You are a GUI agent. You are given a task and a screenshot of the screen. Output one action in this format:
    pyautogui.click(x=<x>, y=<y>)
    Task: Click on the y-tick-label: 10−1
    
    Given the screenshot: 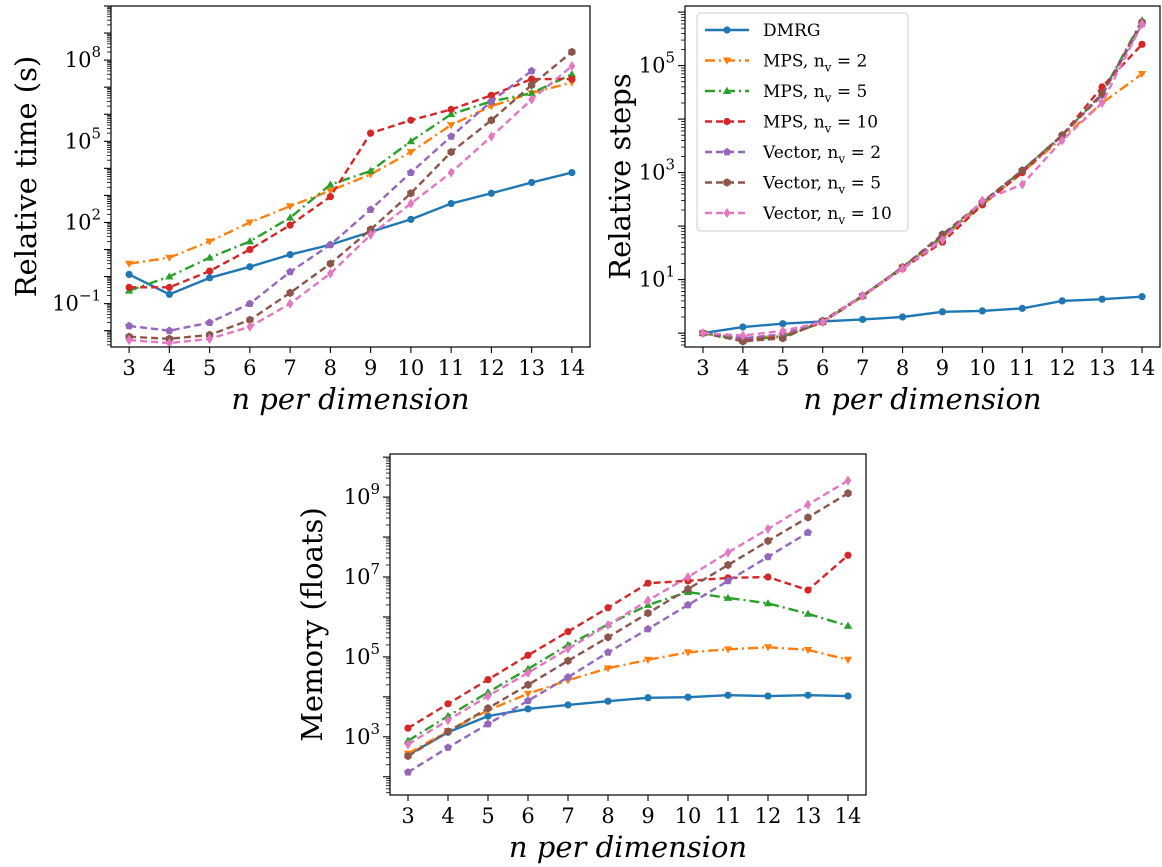 What is the action you would take?
    pyautogui.click(x=76, y=301)
    